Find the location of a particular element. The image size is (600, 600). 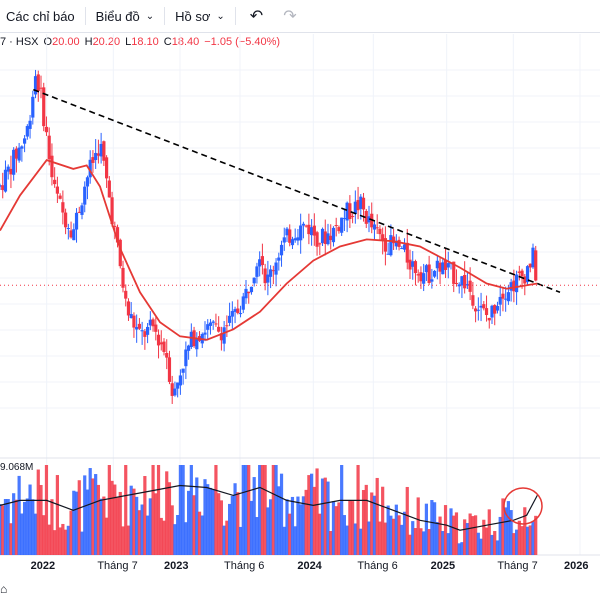

profile-dropdown: Hồ sơ ⌄ is located at coordinates (200, 16).